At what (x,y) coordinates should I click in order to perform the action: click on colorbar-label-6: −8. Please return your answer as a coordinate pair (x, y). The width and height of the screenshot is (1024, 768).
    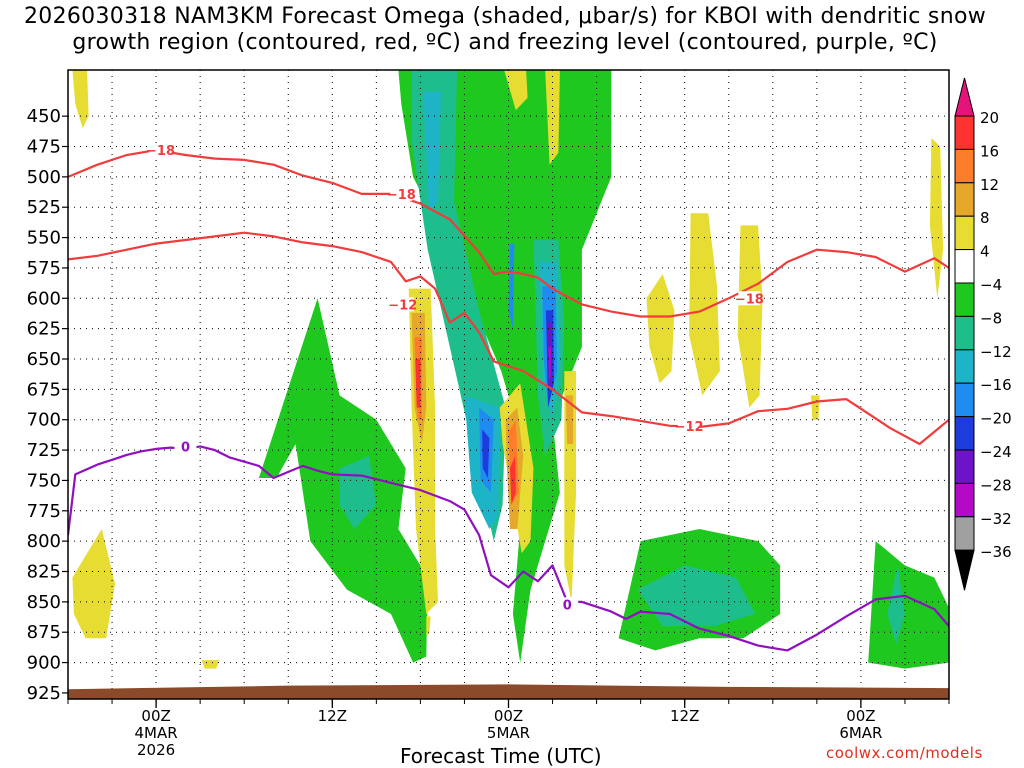
    Looking at the image, I should click on (991, 318).